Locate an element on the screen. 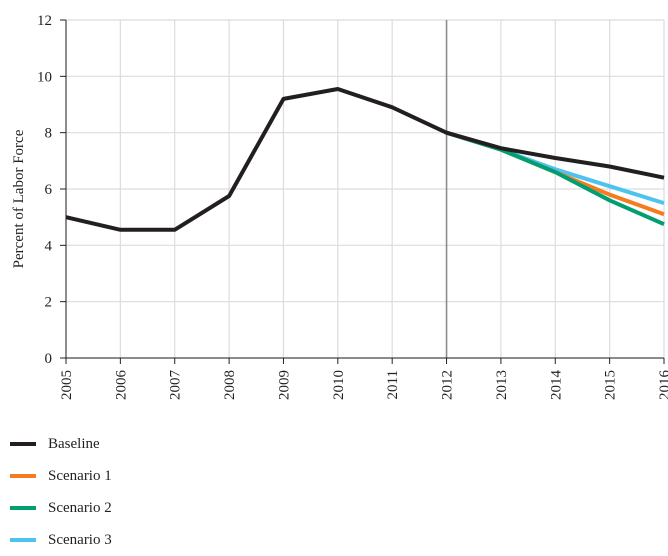 The height and width of the screenshot is (556, 668). legend-item-baseline: Baseline is located at coordinates (61, 444).